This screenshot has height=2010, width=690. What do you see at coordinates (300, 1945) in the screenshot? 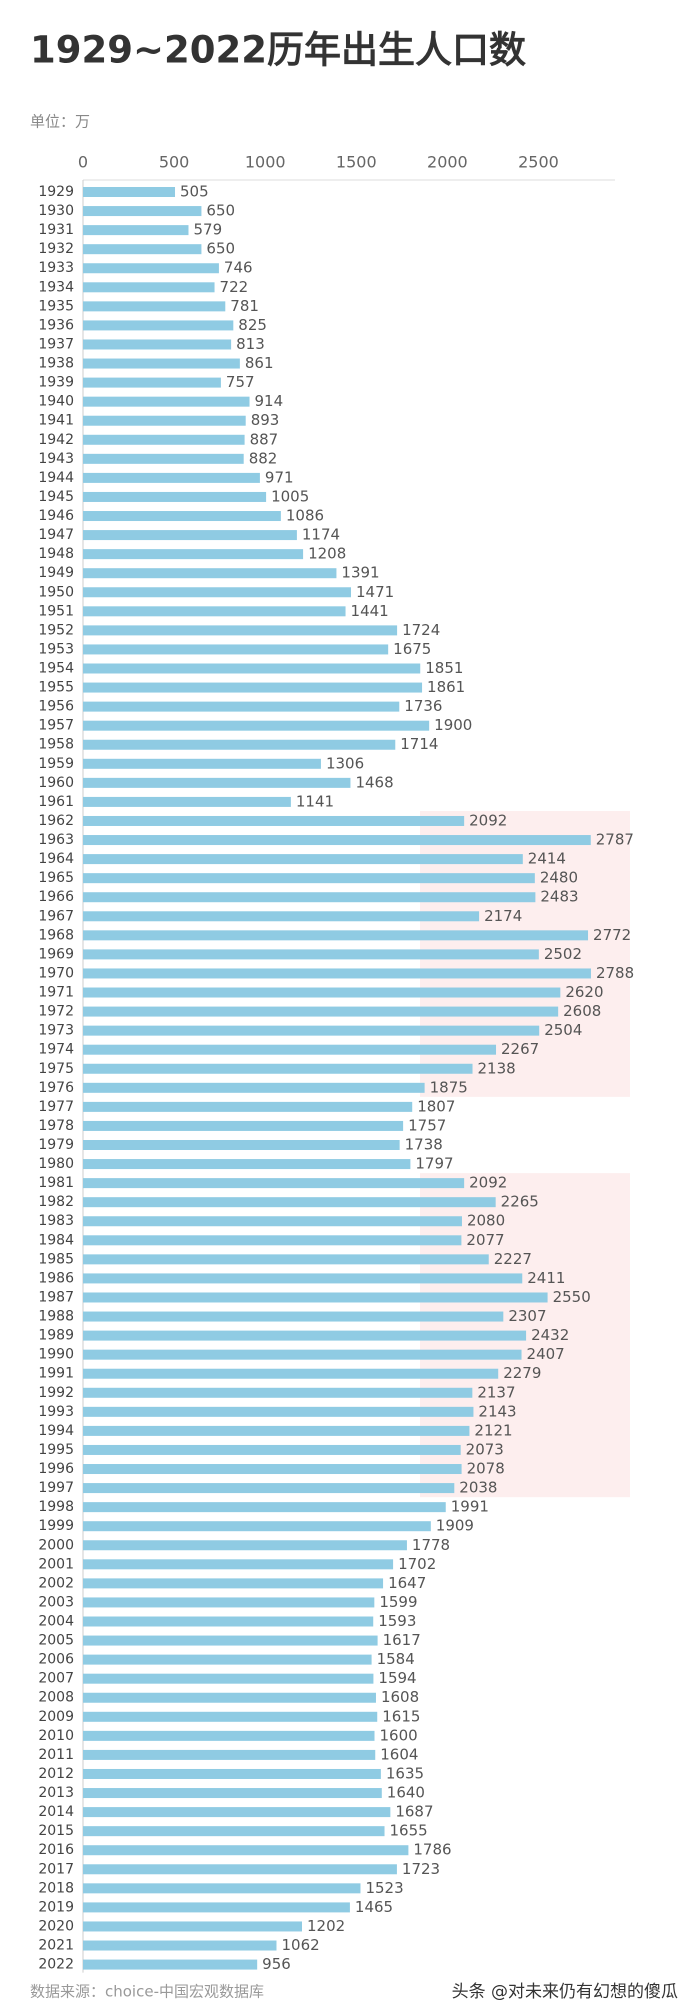
I see `value-label: 1062` at bounding box center [300, 1945].